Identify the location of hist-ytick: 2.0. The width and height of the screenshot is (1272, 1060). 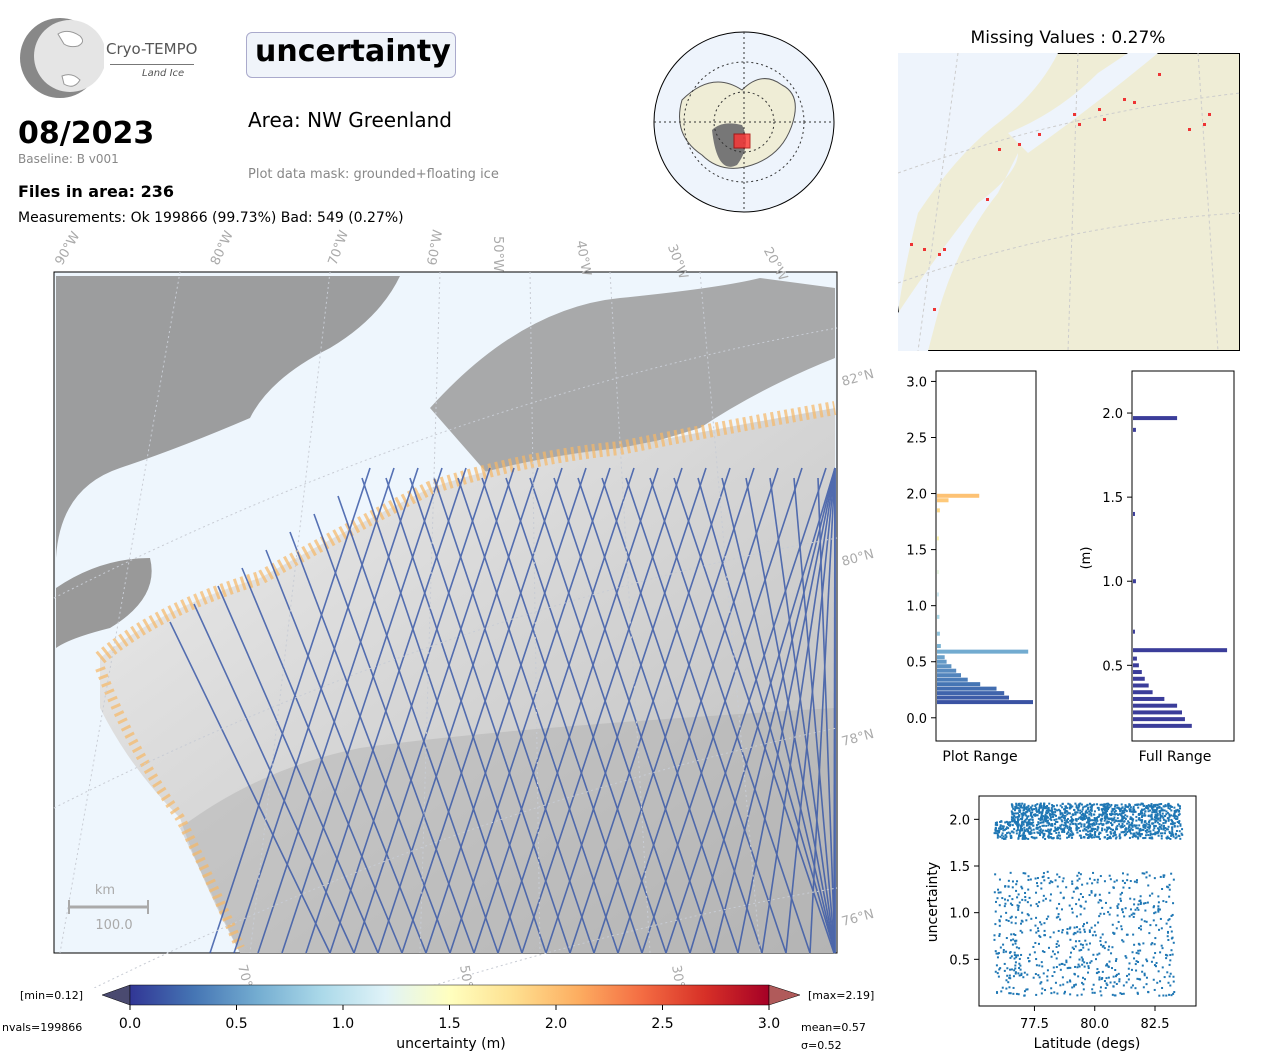
(916, 495).